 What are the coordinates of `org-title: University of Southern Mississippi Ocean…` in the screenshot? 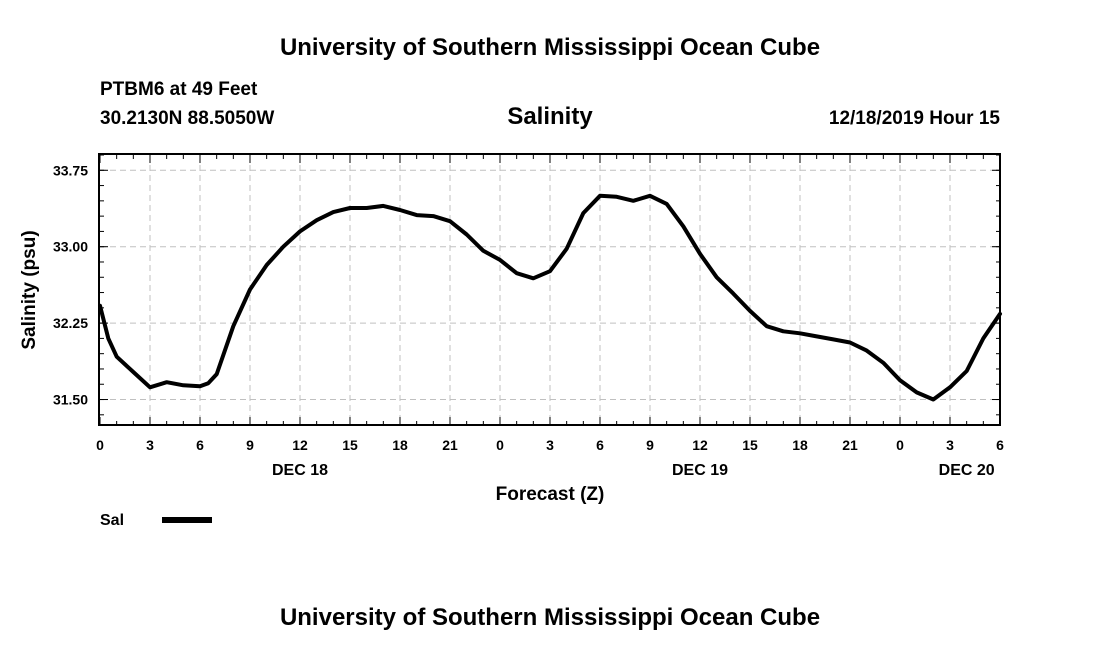 It's located at (550, 47).